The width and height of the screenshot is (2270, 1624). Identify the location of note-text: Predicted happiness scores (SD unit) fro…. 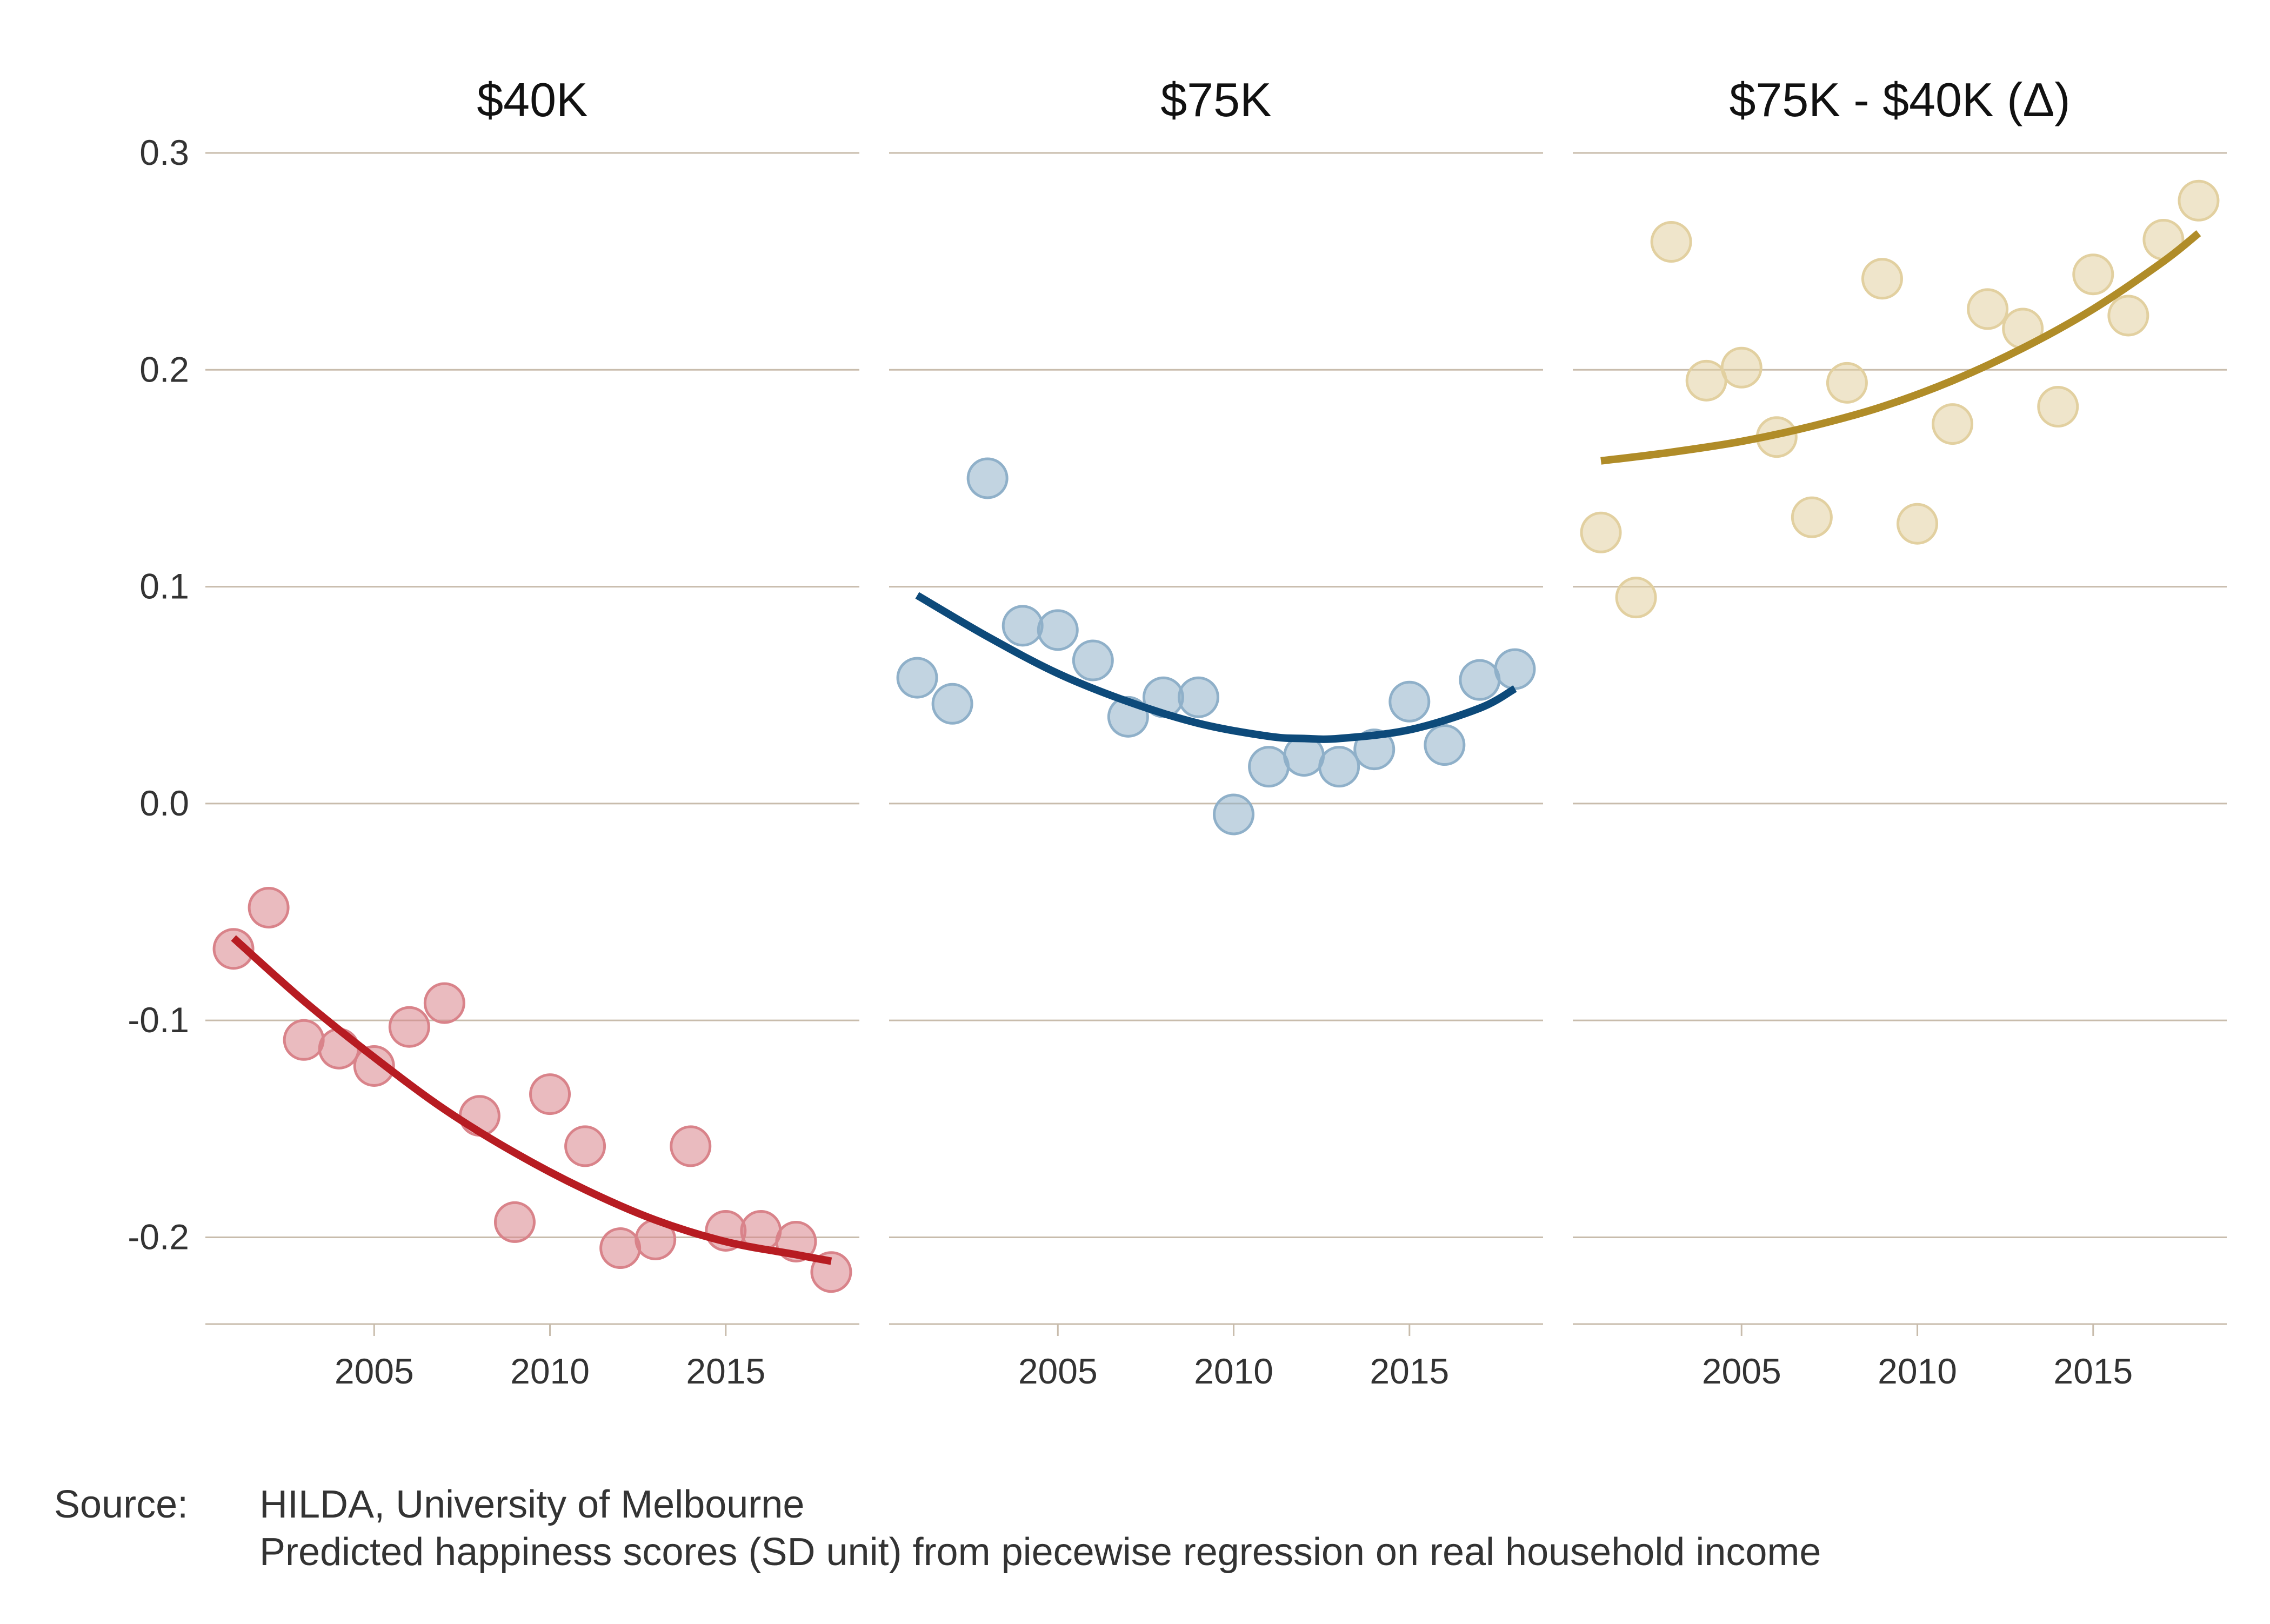
(1040, 1553).